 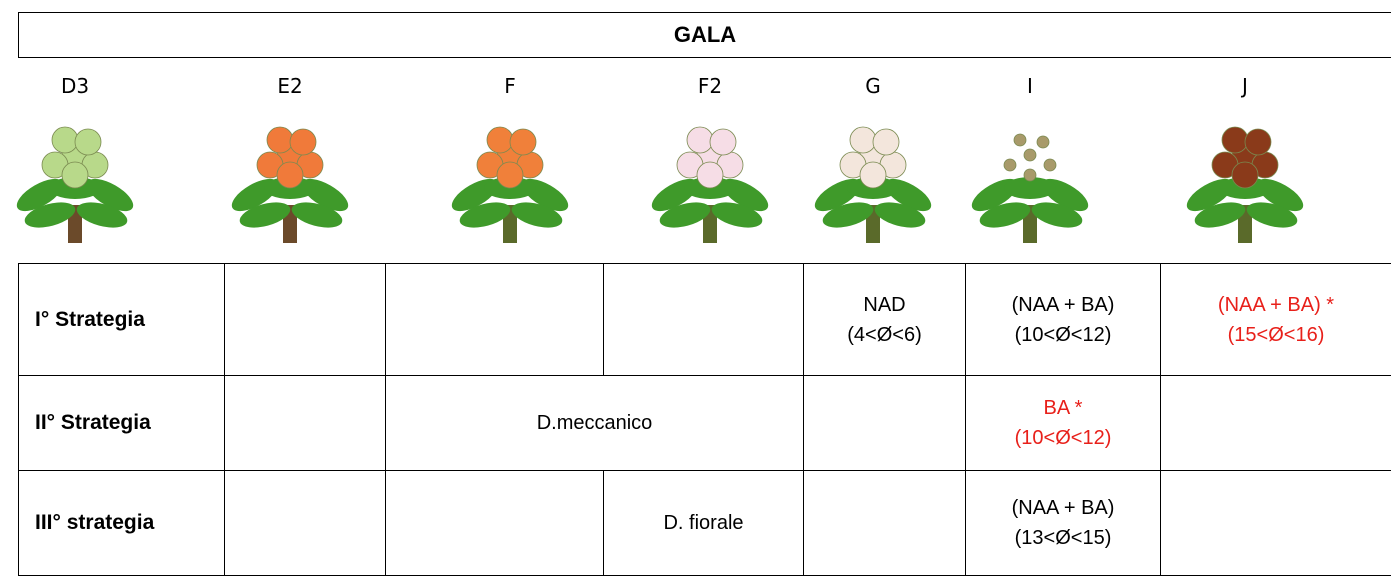 I want to click on cell: D. fiorale, so click(x=703, y=523).